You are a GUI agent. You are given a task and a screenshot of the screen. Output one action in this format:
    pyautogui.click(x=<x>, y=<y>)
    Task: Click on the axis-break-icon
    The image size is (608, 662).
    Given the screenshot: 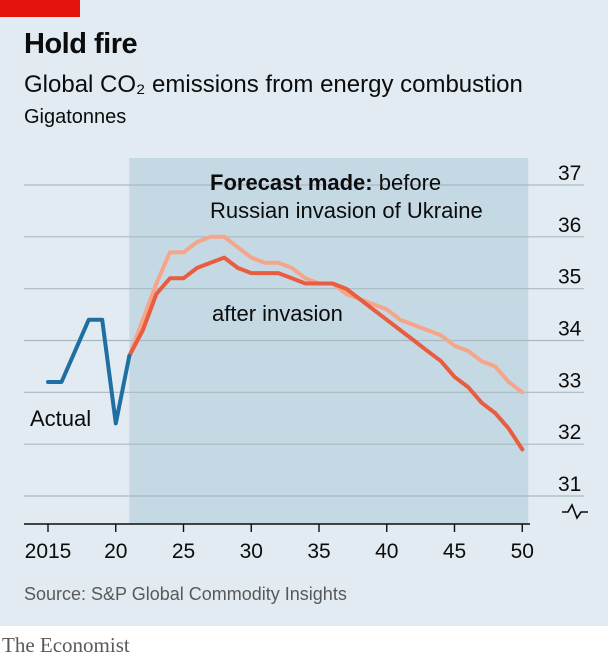 What is the action you would take?
    pyautogui.click(x=575, y=511)
    